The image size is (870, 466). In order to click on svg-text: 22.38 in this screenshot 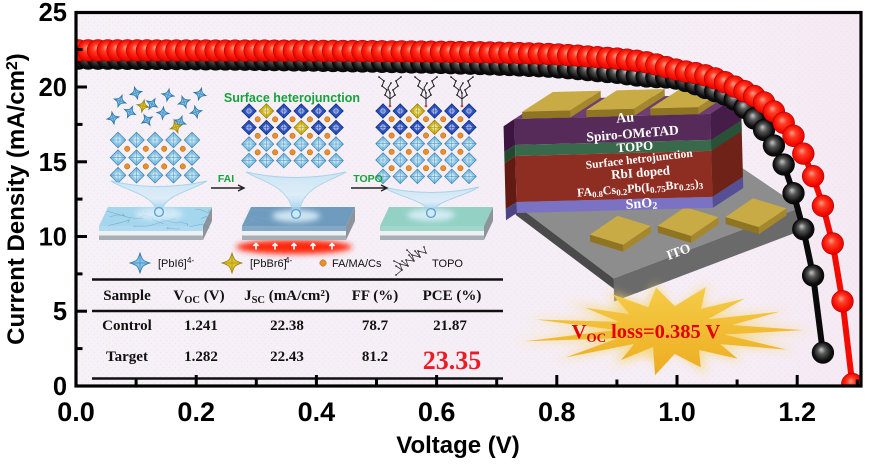, I will do `click(287, 326)`.